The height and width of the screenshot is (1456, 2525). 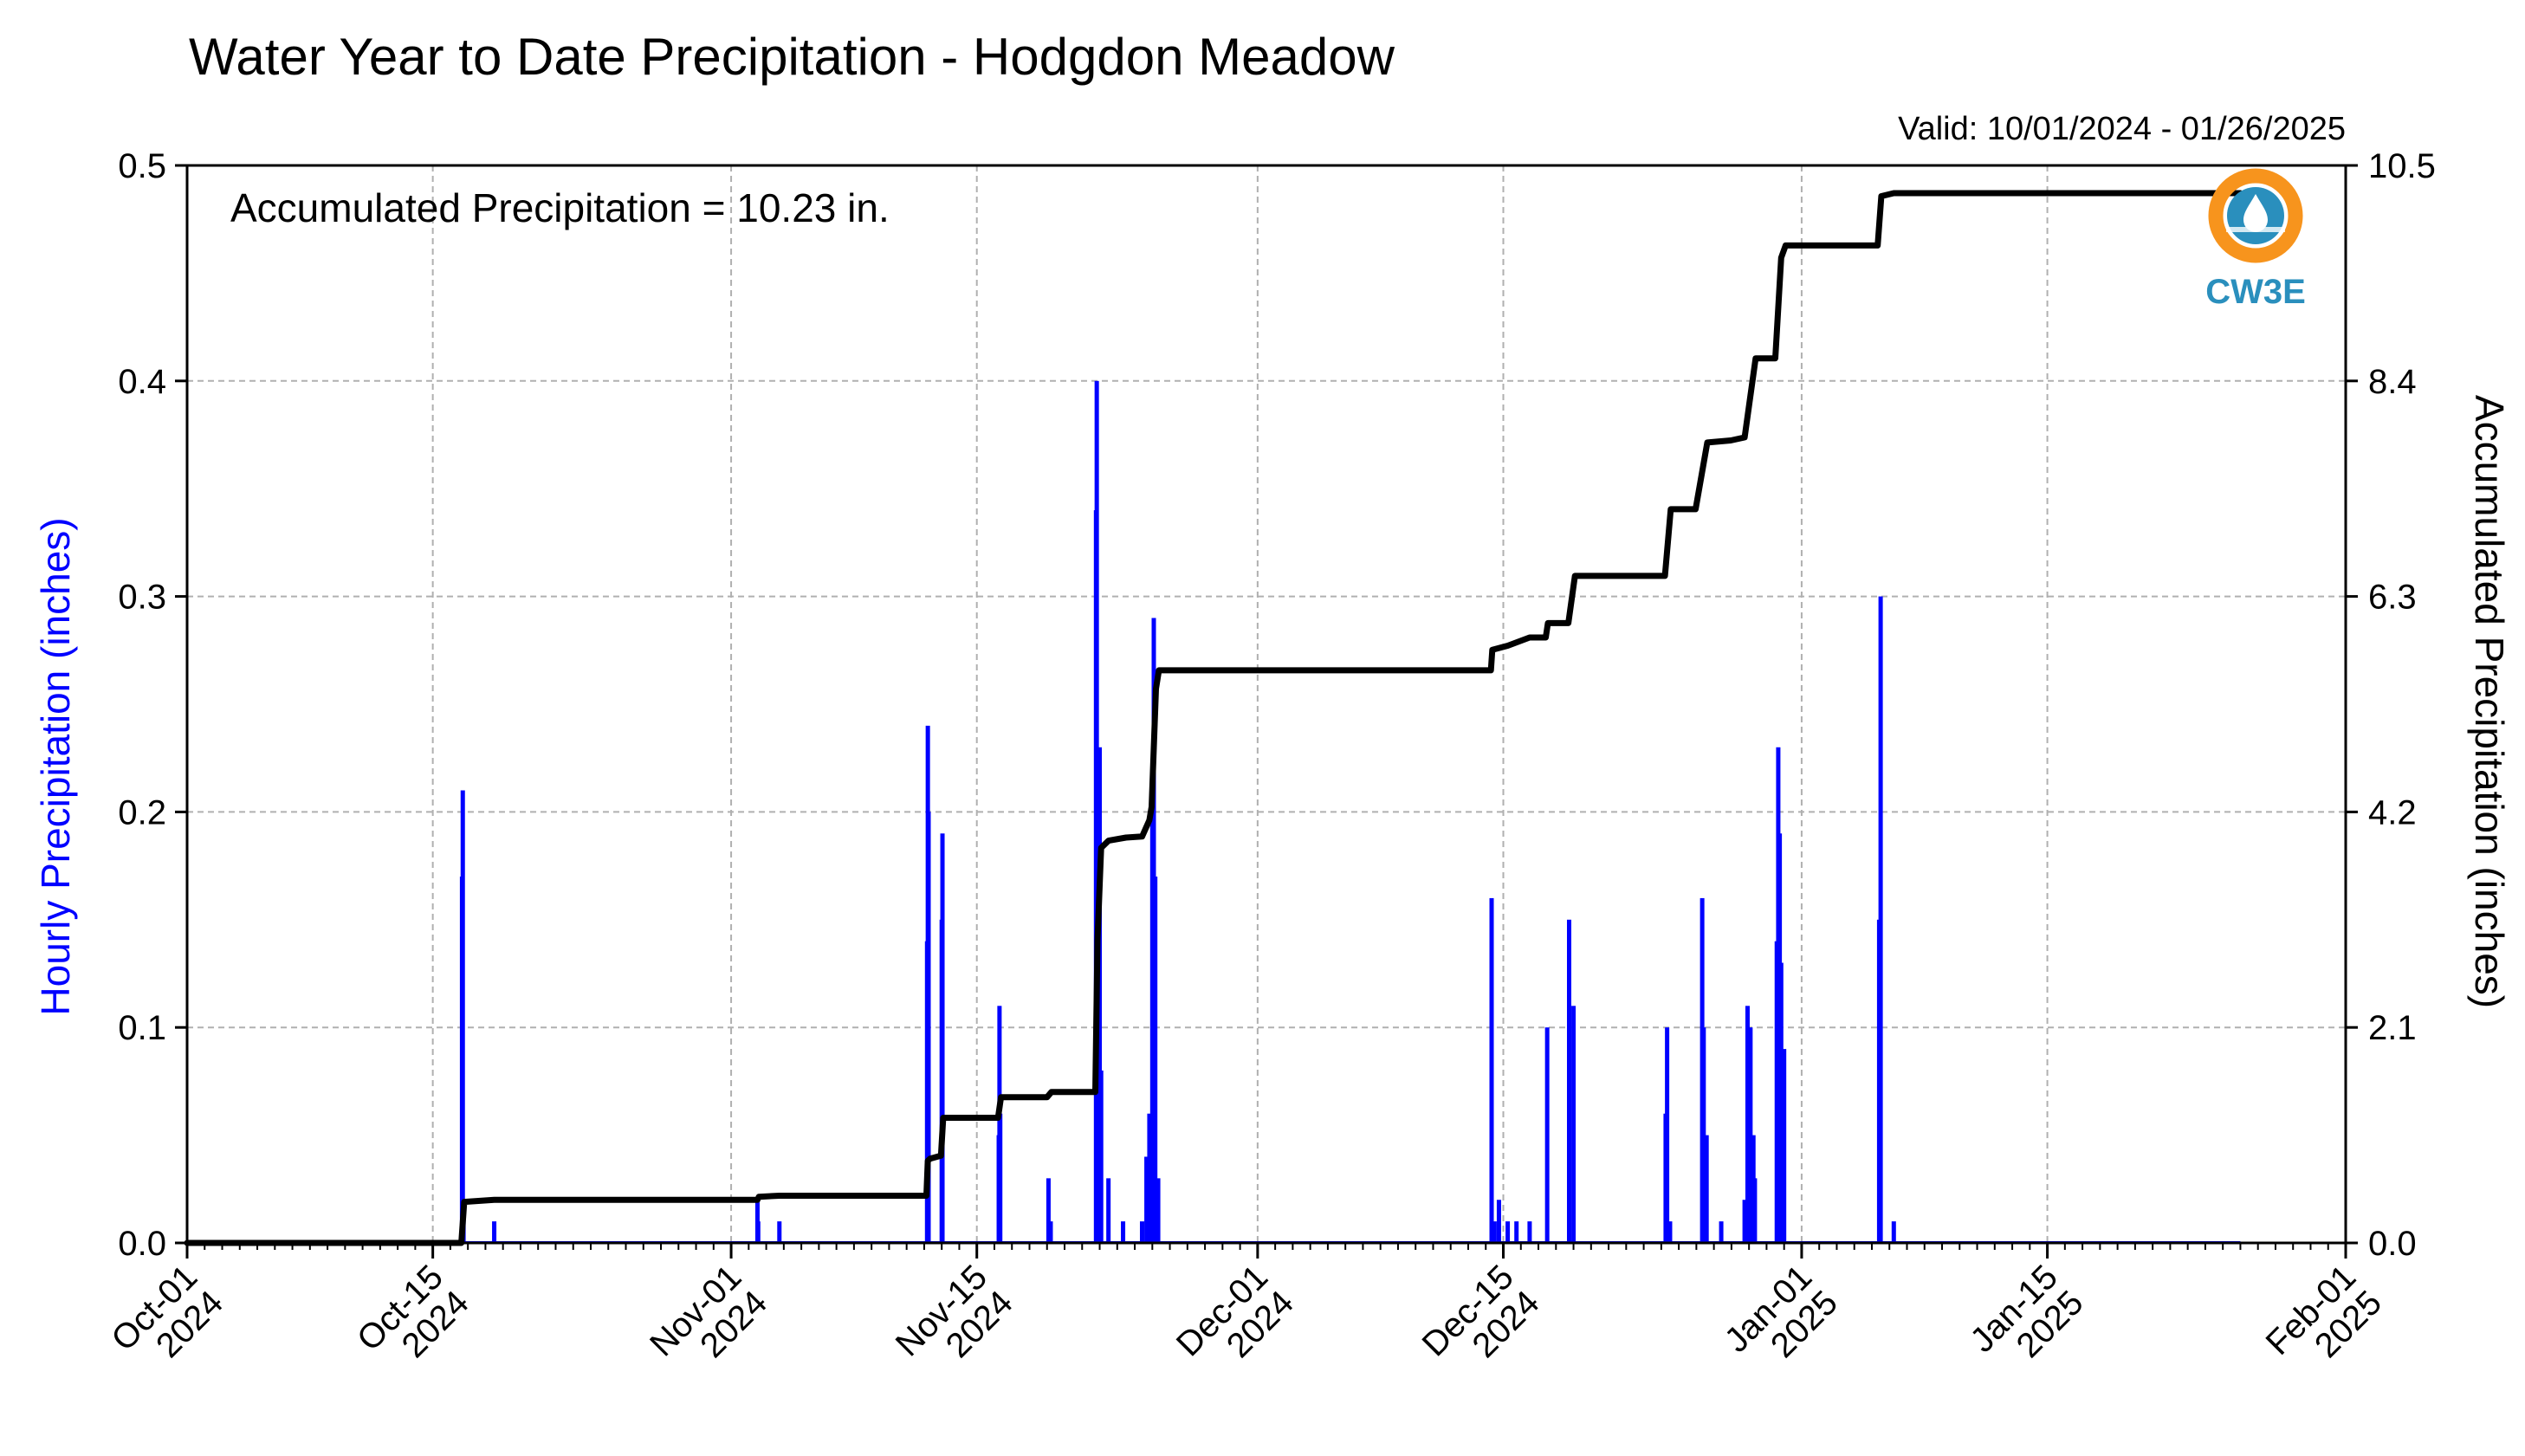 What do you see at coordinates (2122, 129) in the screenshot?
I see `chart-subtitle: Valid: 10/01/2024 - 01/26/2025` at bounding box center [2122, 129].